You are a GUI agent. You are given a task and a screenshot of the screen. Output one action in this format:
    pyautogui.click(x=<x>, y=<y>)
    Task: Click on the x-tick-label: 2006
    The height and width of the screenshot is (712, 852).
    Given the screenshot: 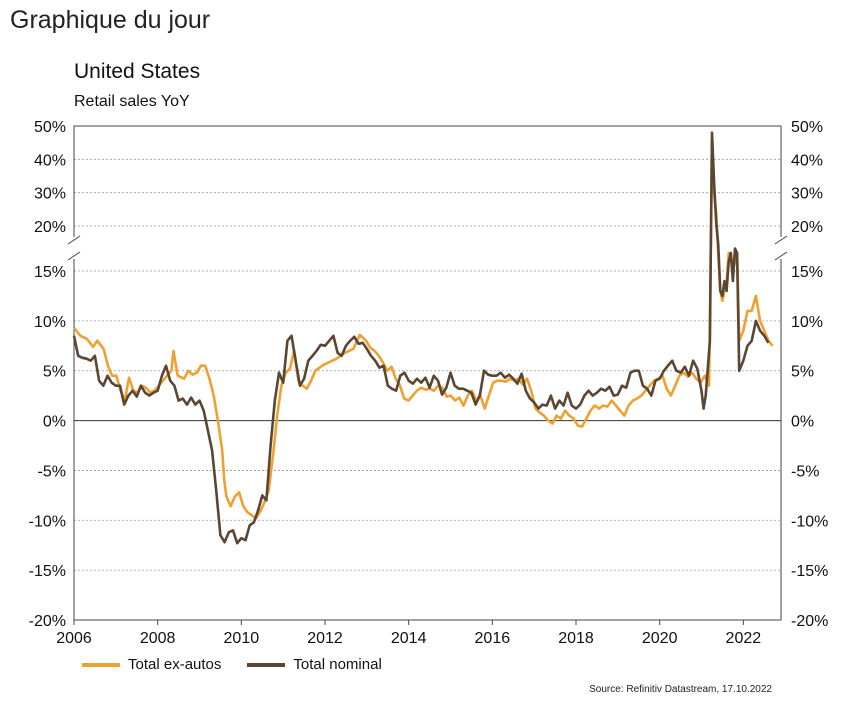 What is the action you would take?
    pyautogui.click(x=74, y=638)
    